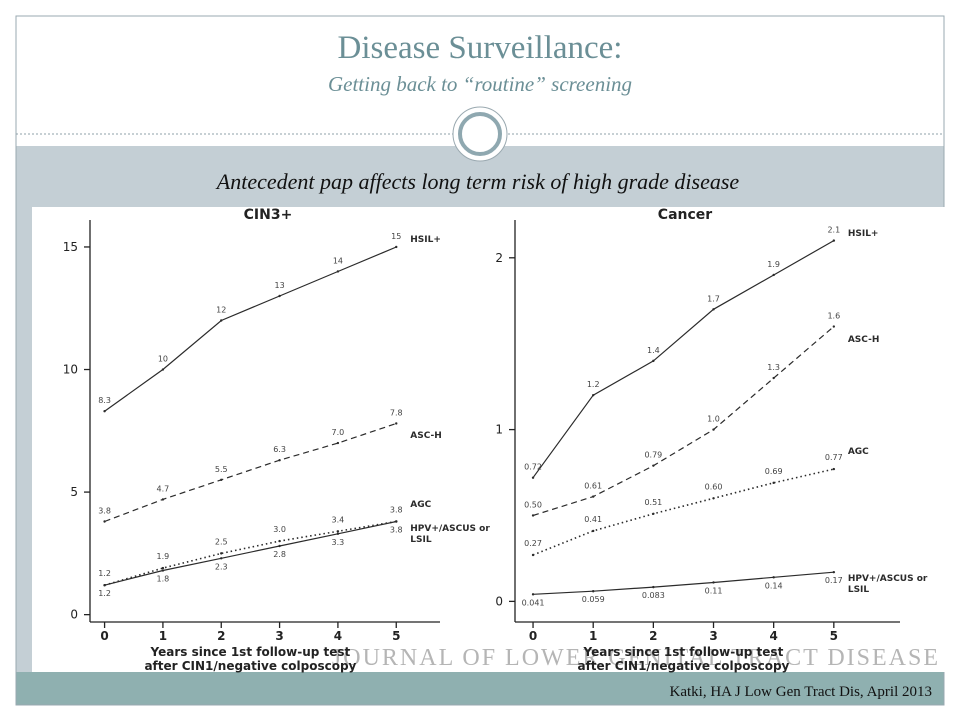  I want to click on x-tick-label: 3, so click(279, 636).